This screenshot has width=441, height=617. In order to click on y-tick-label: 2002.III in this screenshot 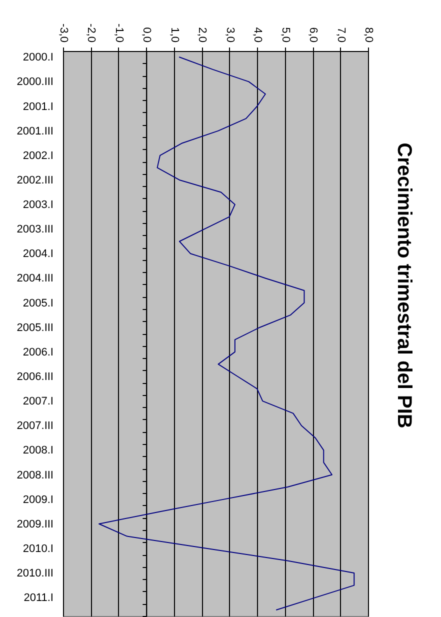, I will do `click(35, 180)`.